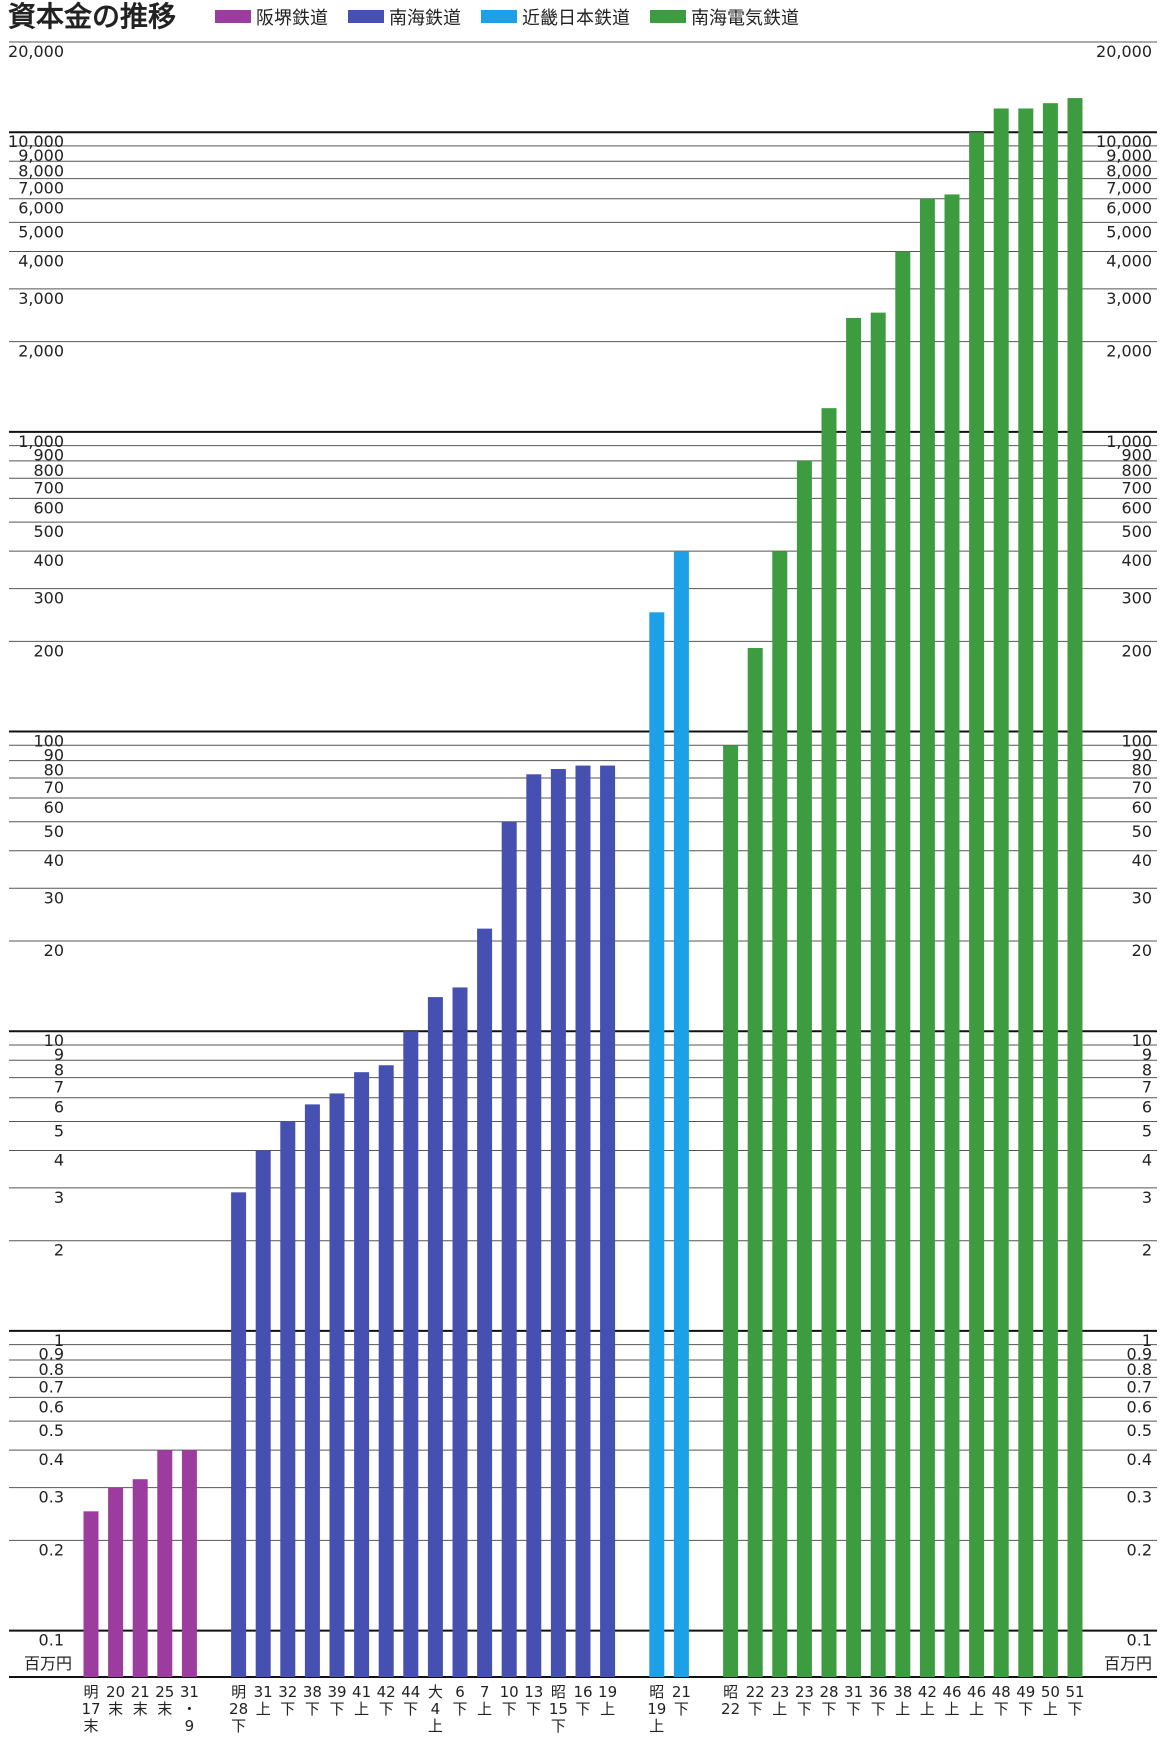  I want to click on y-unit: 百万円, so click(48, 1663).